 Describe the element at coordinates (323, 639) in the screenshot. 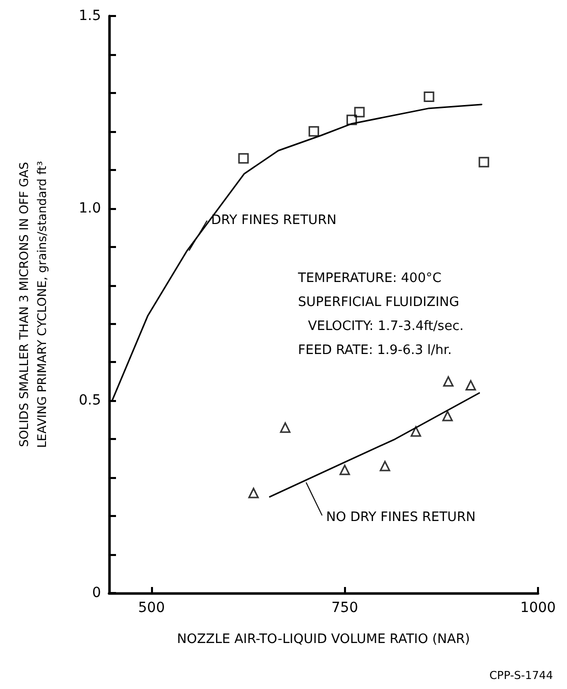

I see `x-axis-title: NOZZLE AIR-TO-LIQUID VOLUME RATIO (NAR)` at that location.